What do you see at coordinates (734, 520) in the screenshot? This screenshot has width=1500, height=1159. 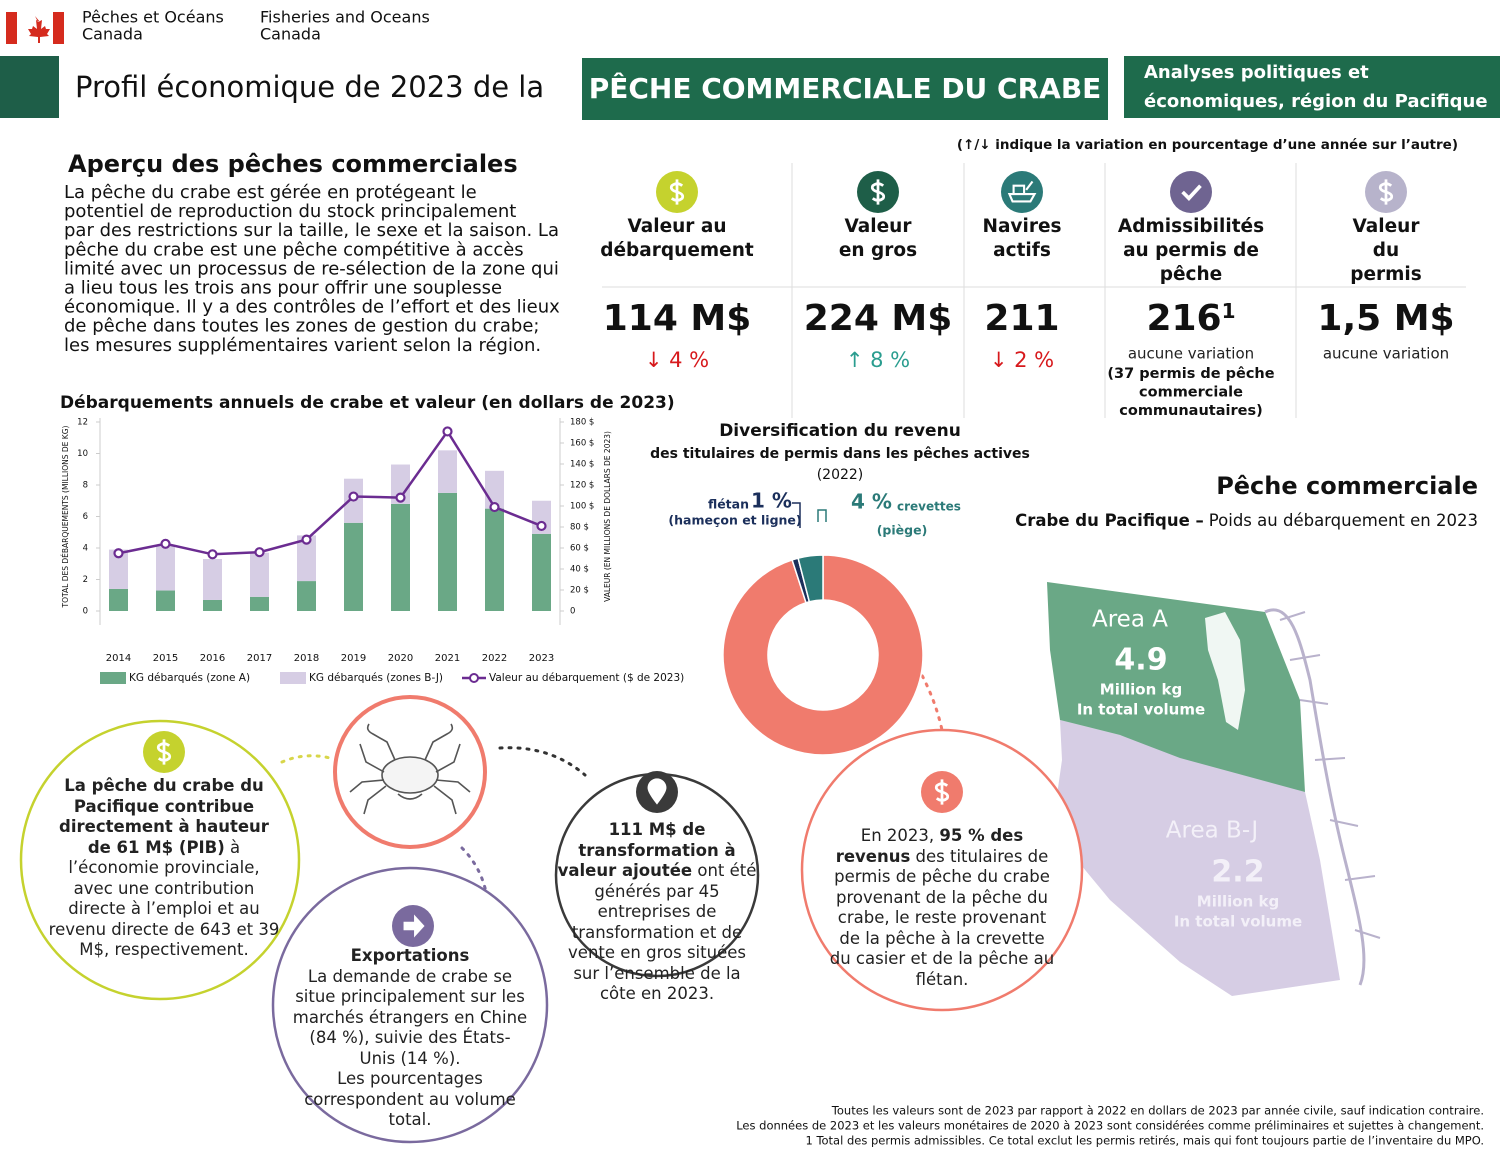 I see `slice-note: (hameçon et ligne)` at bounding box center [734, 520].